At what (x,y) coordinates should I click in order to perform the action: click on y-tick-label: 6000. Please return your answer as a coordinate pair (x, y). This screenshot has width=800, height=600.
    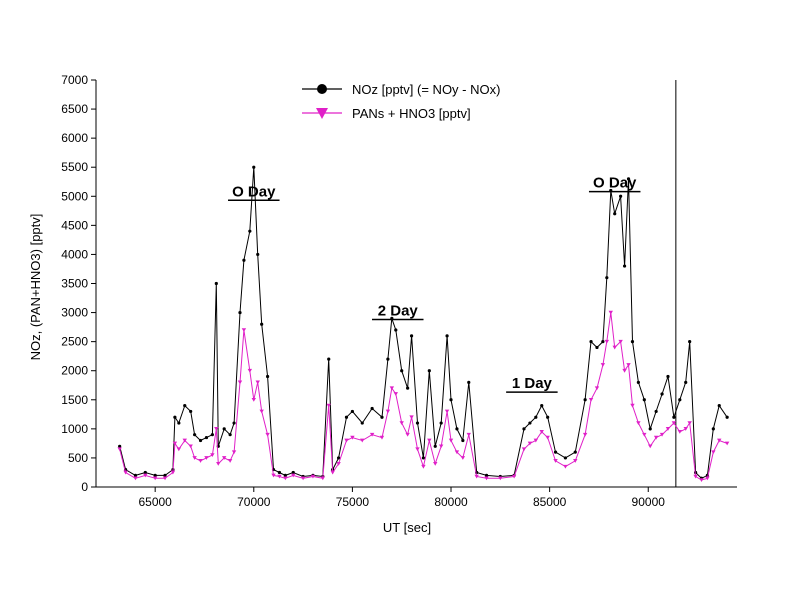
    Looking at the image, I should click on (74, 138).